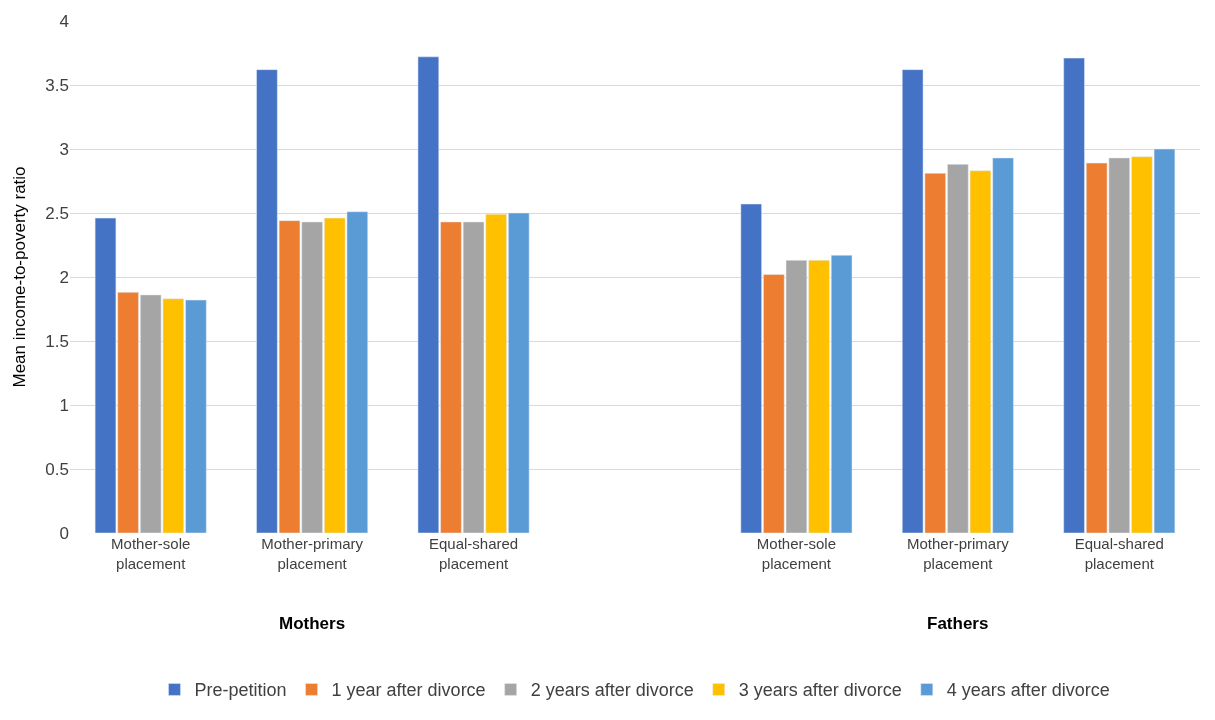 The image size is (1215, 720). Describe the element at coordinates (312, 623) in the screenshot. I see `text: Mothers` at that location.